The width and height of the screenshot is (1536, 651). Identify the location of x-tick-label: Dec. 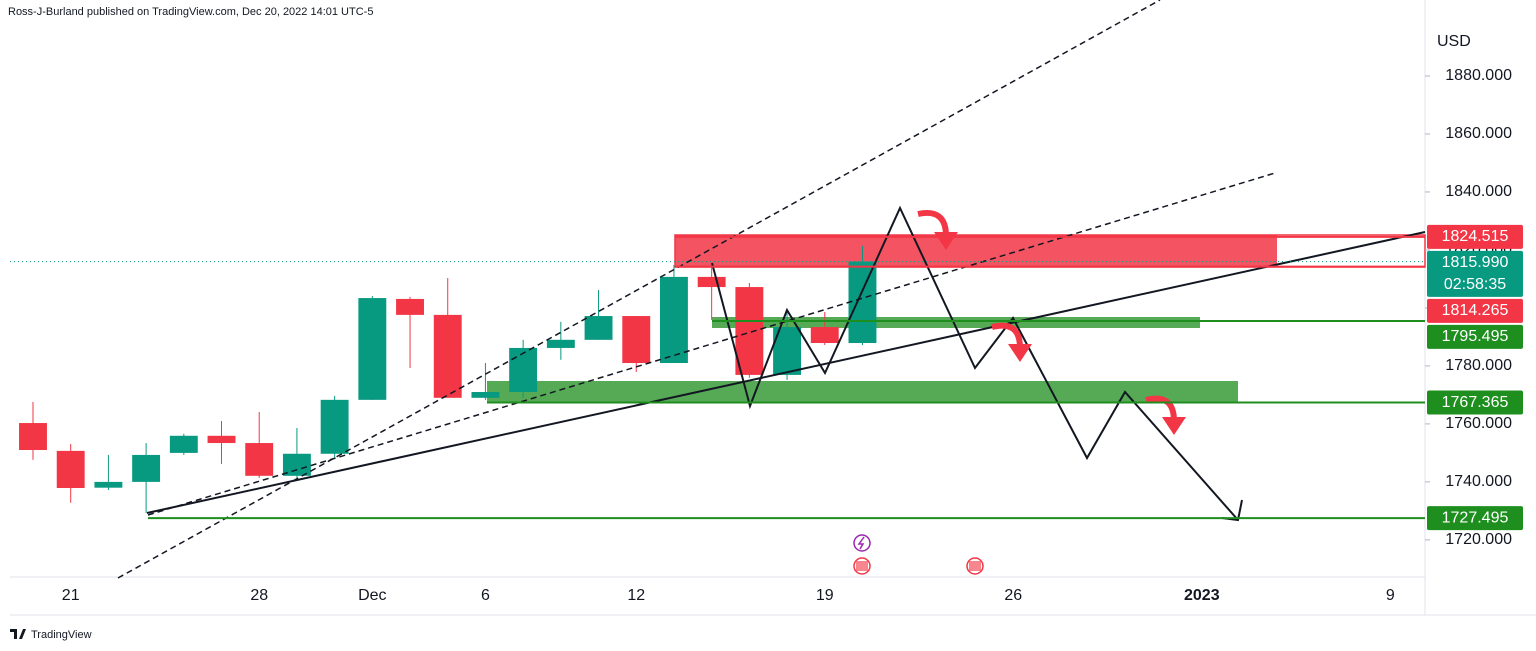
(372, 595).